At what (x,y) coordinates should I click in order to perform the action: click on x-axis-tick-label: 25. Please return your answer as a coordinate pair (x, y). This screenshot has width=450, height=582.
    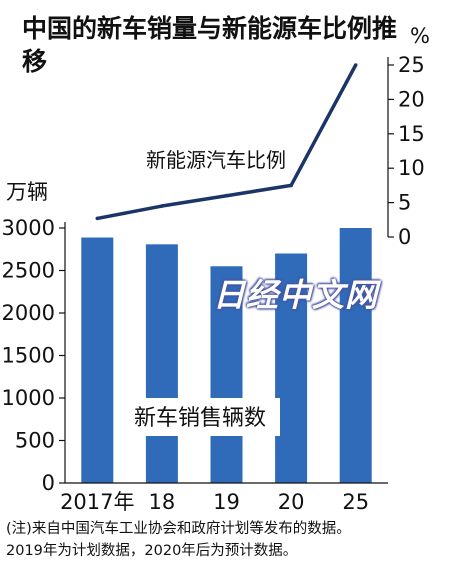
    Looking at the image, I should click on (355, 502).